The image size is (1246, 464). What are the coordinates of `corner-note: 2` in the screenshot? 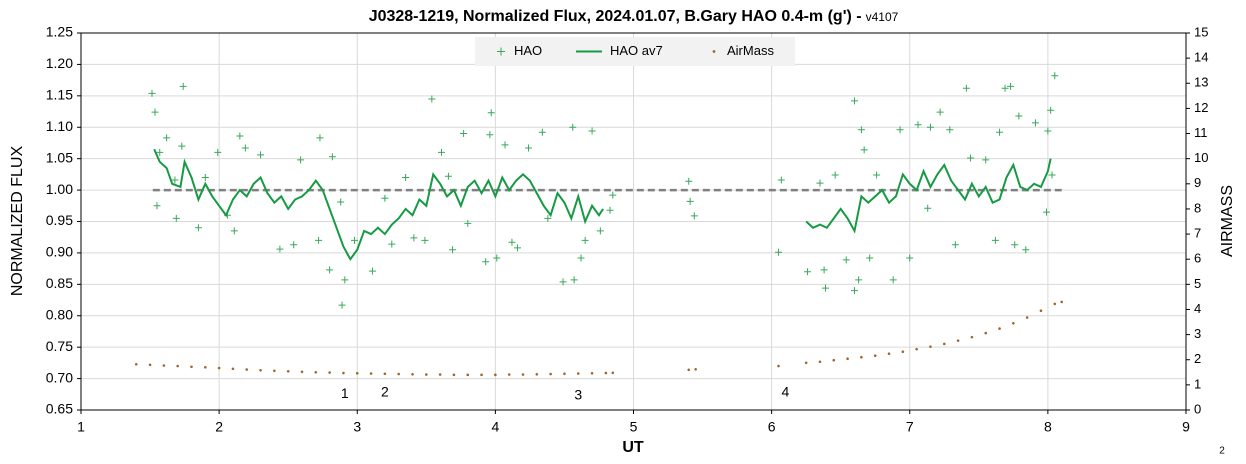 It's located at (1222, 451).